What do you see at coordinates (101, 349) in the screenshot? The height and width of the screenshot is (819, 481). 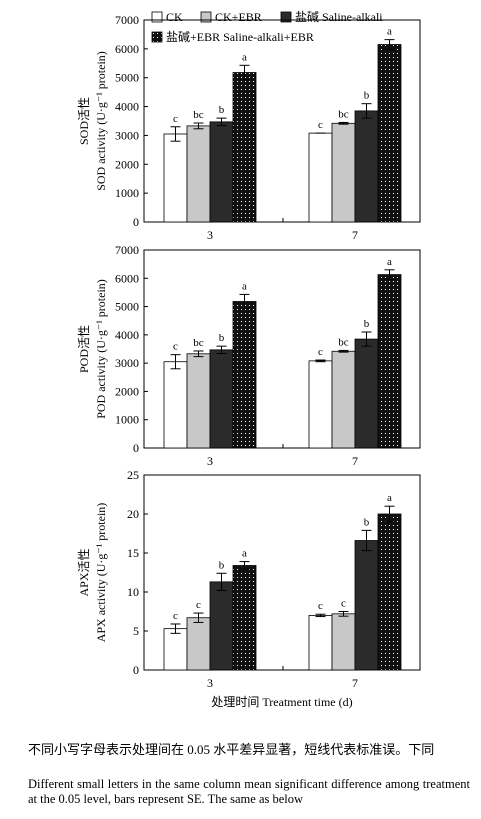 I see `y-axis-title-en: POD activity (U·g⁻¹ protein)` at bounding box center [101, 349].